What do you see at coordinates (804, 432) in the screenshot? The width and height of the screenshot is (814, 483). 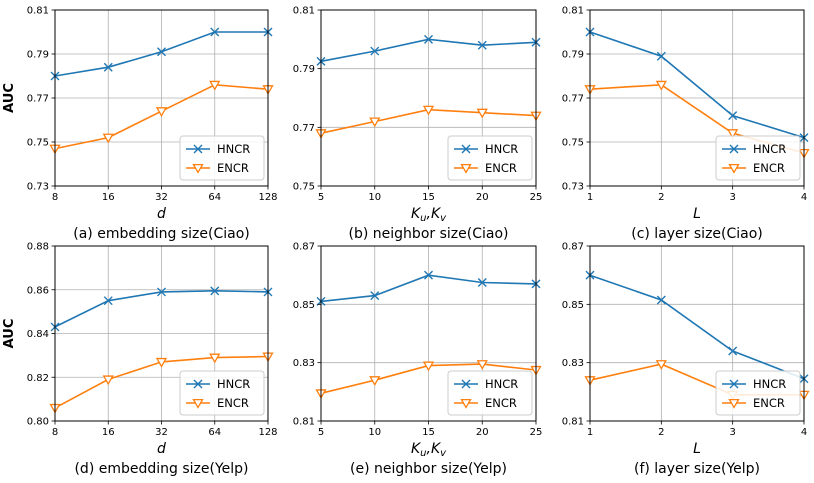 I see `x-tick-label: 4` at bounding box center [804, 432].